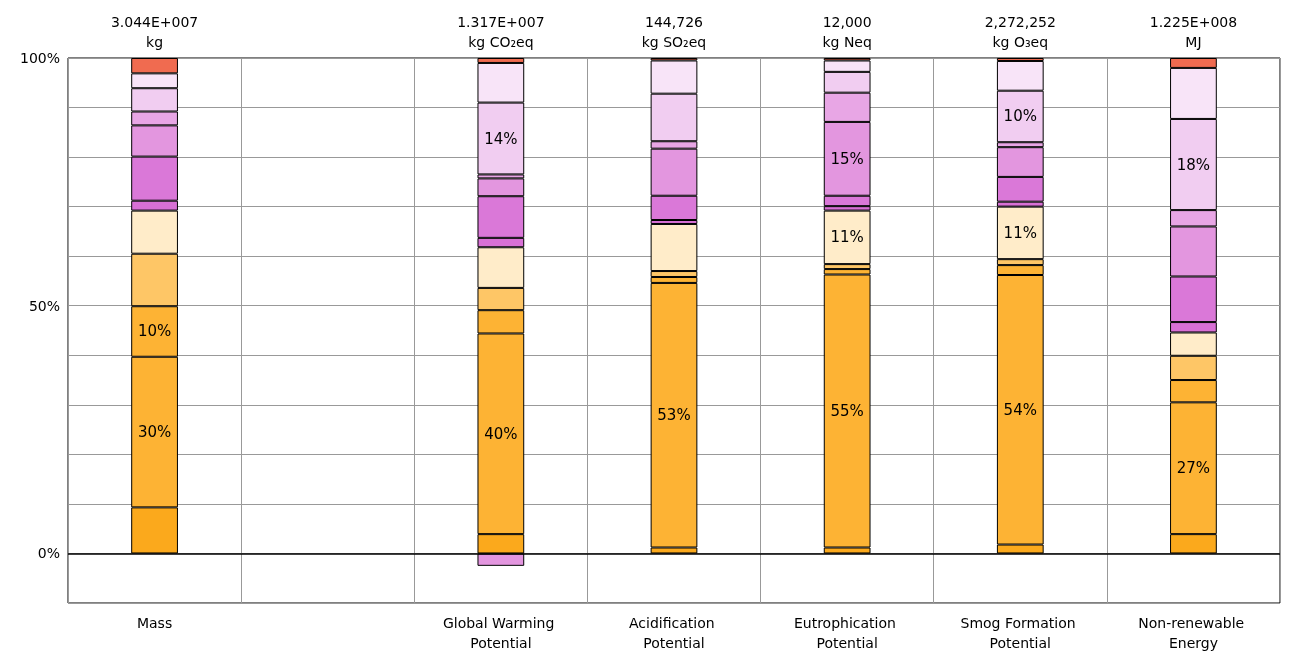 This screenshot has width=1292, height=661. What do you see at coordinates (501, 138) in the screenshot?
I see `data-label: 14%` at bounding box center [501, 138].